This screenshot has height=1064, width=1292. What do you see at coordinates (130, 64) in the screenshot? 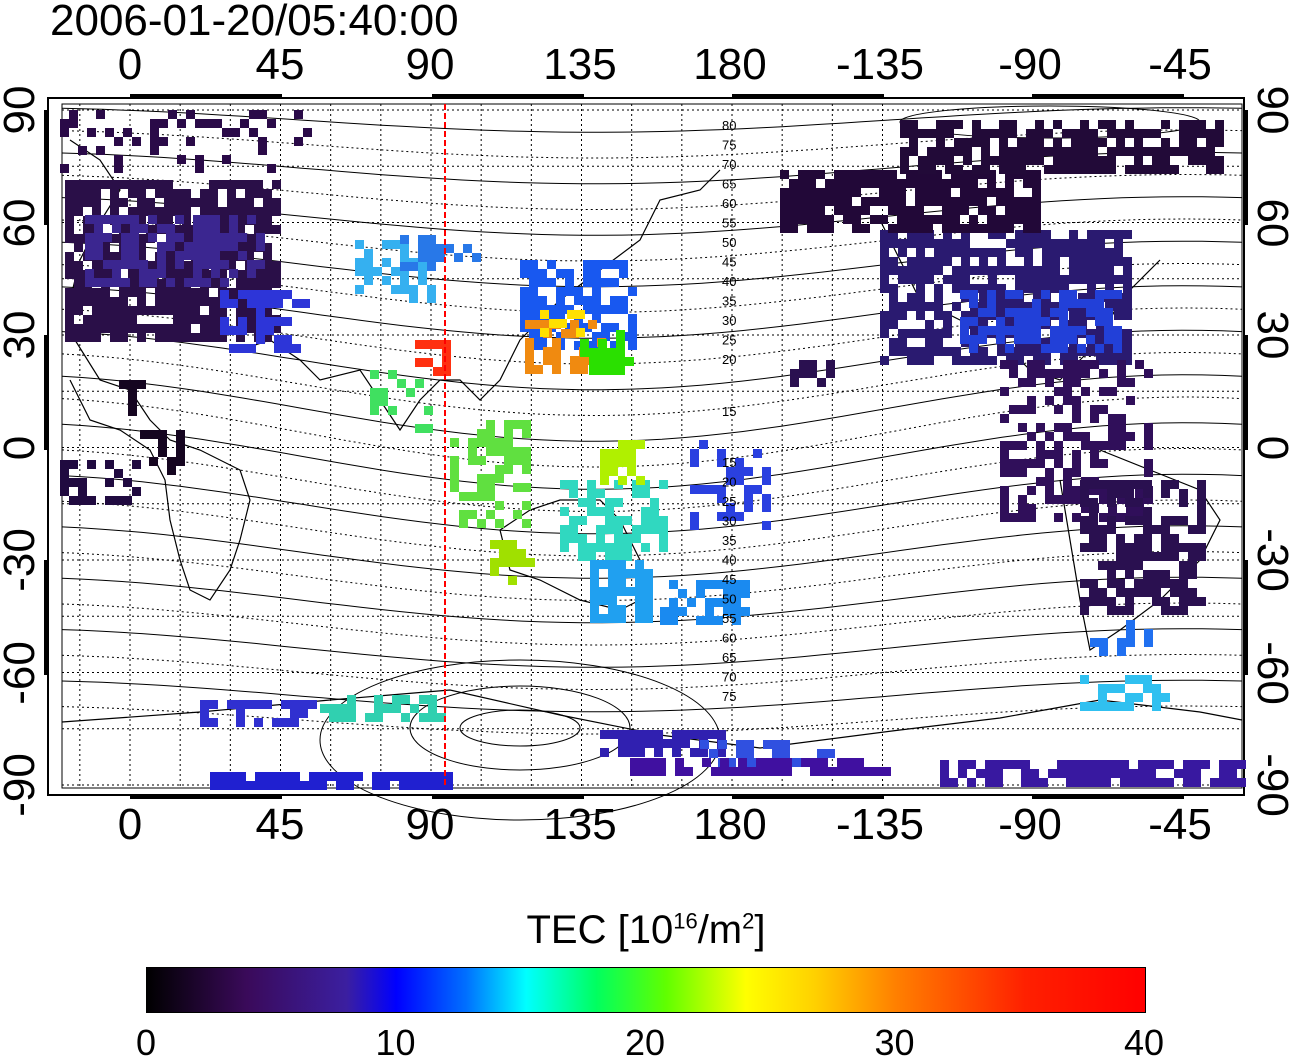
I see `top-lon-tick-label: 0` at bounding box center [130, 64].